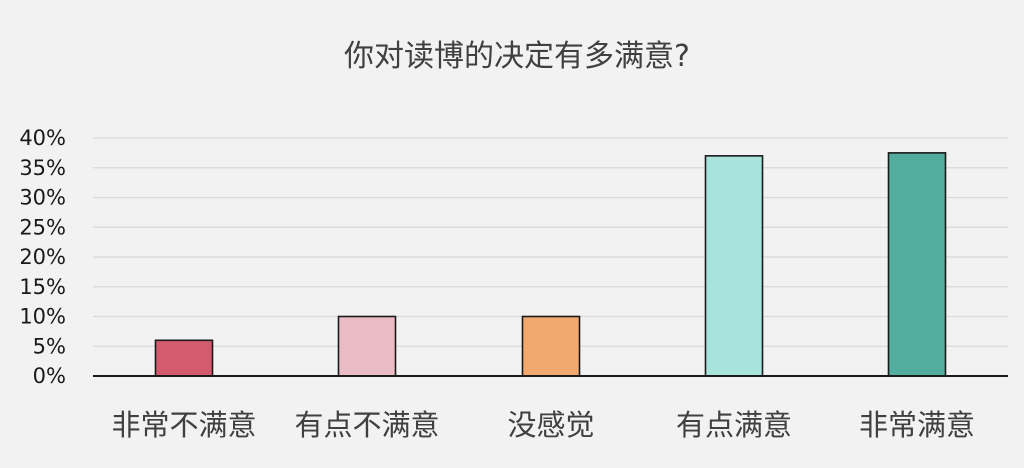 The width and height of the screenshot is (1024, 468). I want to click on x-tick-label: 非常满意, so click(917, 425).